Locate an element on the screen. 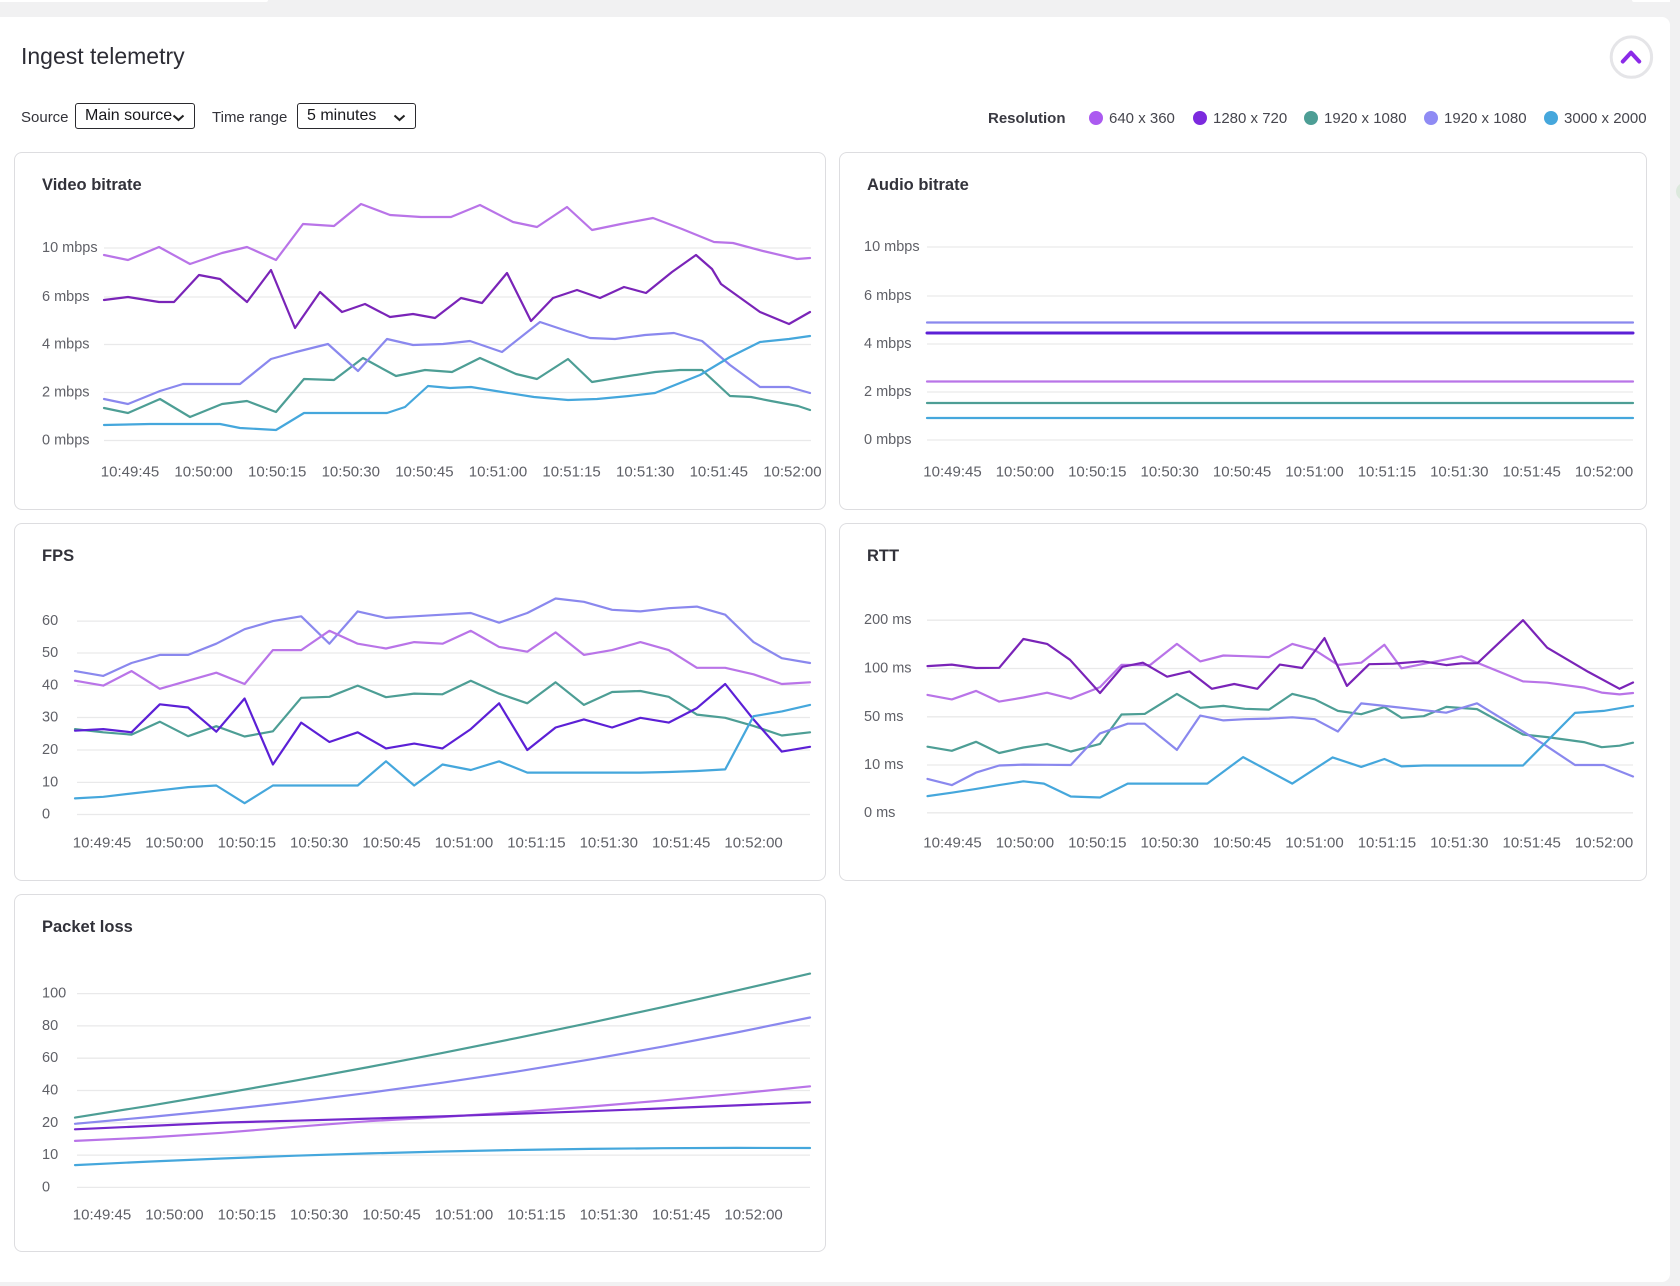 The image size is (1680, 1286). svg-text: RTT is located at coordinates (883, 556).